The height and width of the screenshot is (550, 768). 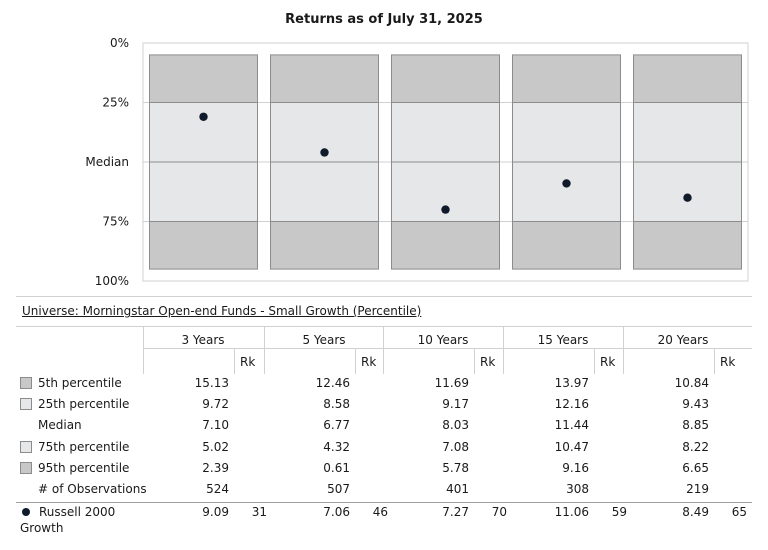 I want to click on period-header: 20 Years, so click(x=683, y=340).